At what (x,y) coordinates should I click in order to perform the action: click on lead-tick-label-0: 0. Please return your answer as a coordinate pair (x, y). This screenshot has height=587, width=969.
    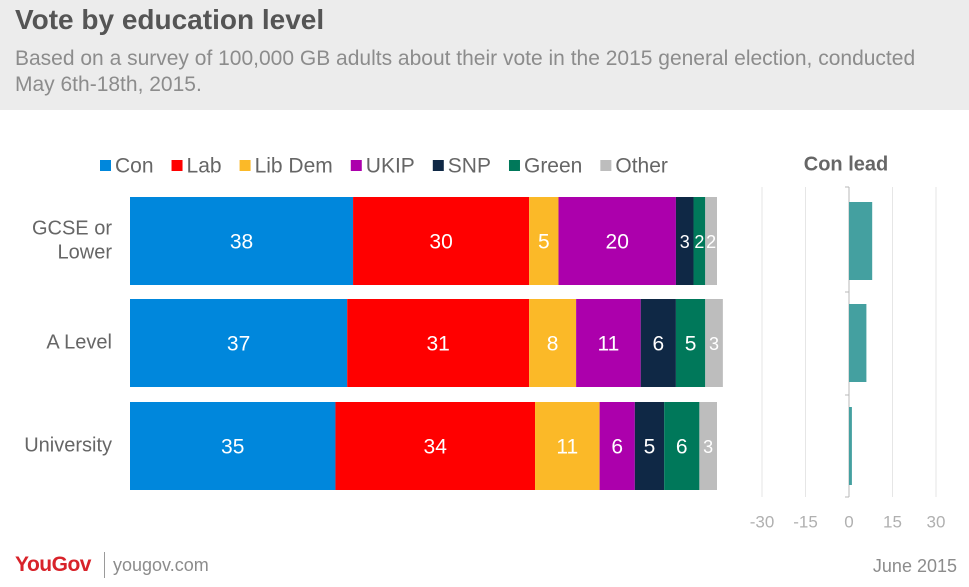
    Looking at the image, I should click on (848, 521).